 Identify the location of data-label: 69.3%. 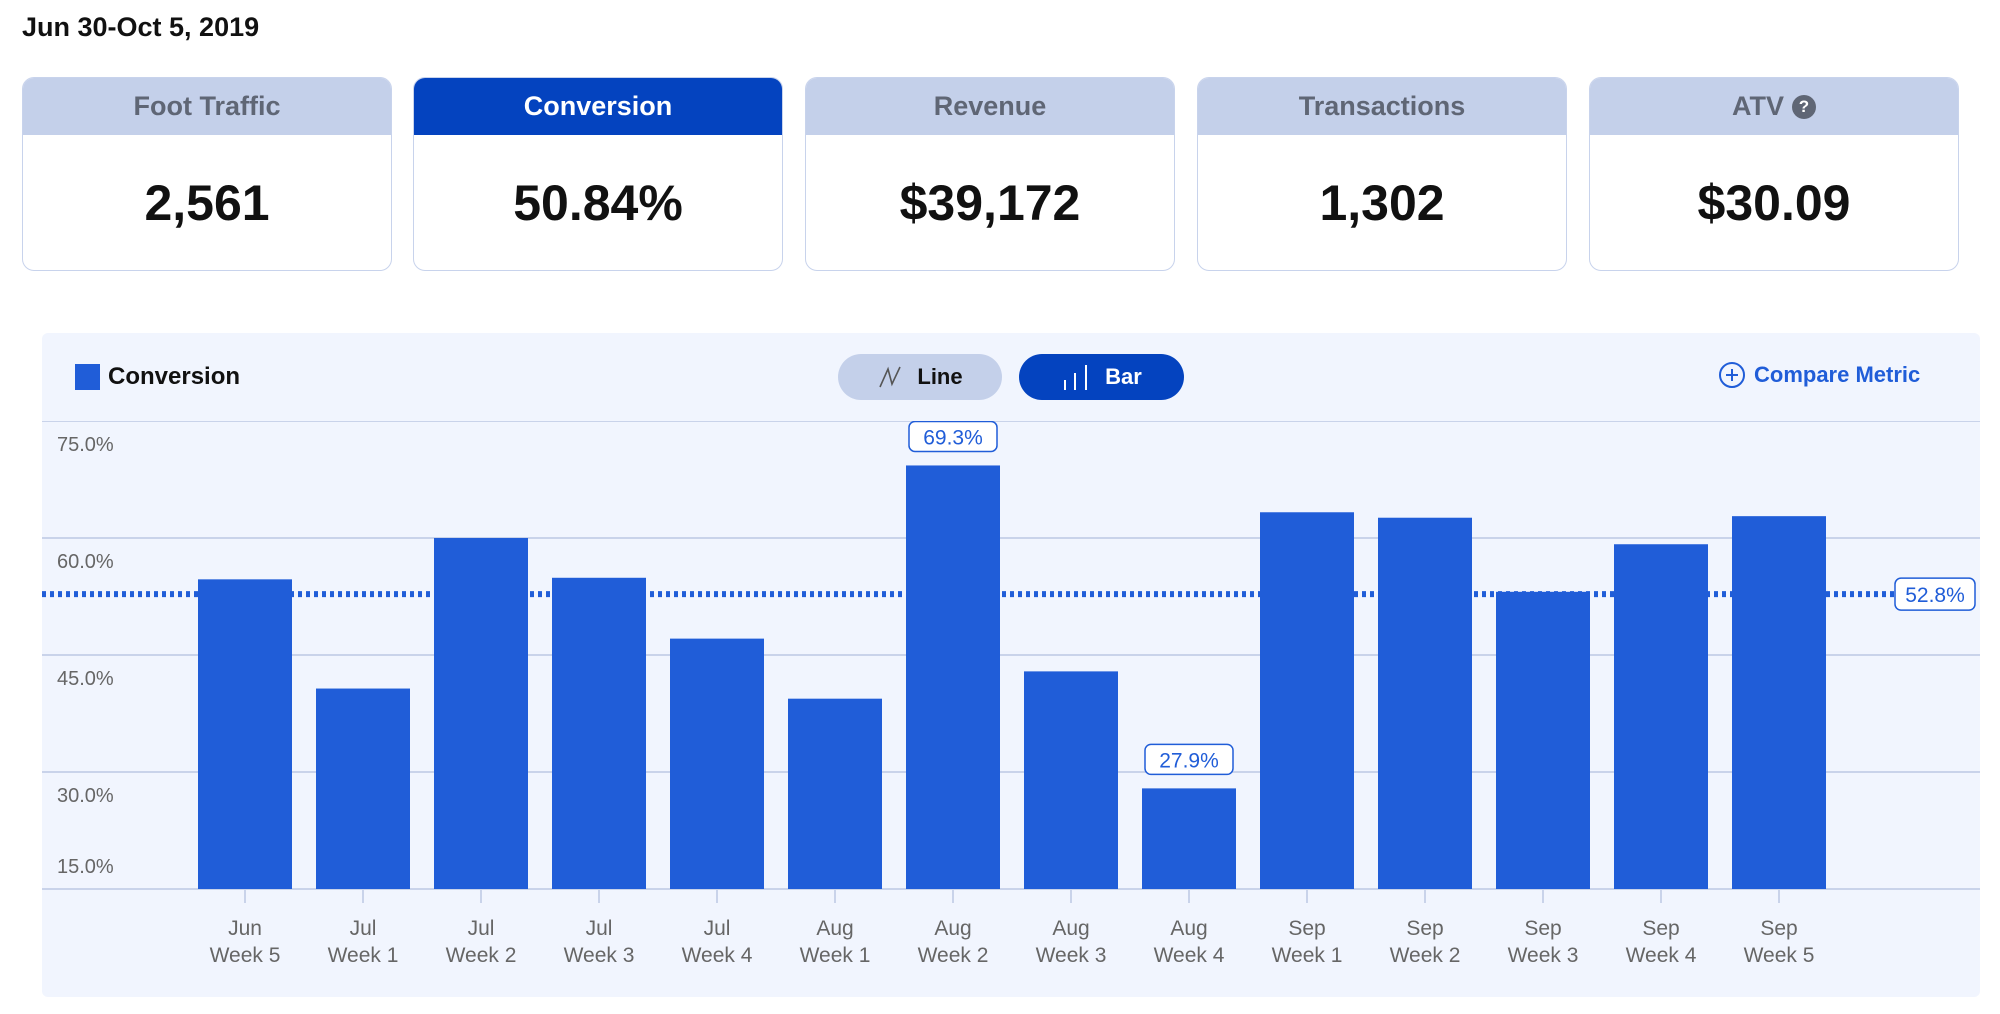
(953, 437).